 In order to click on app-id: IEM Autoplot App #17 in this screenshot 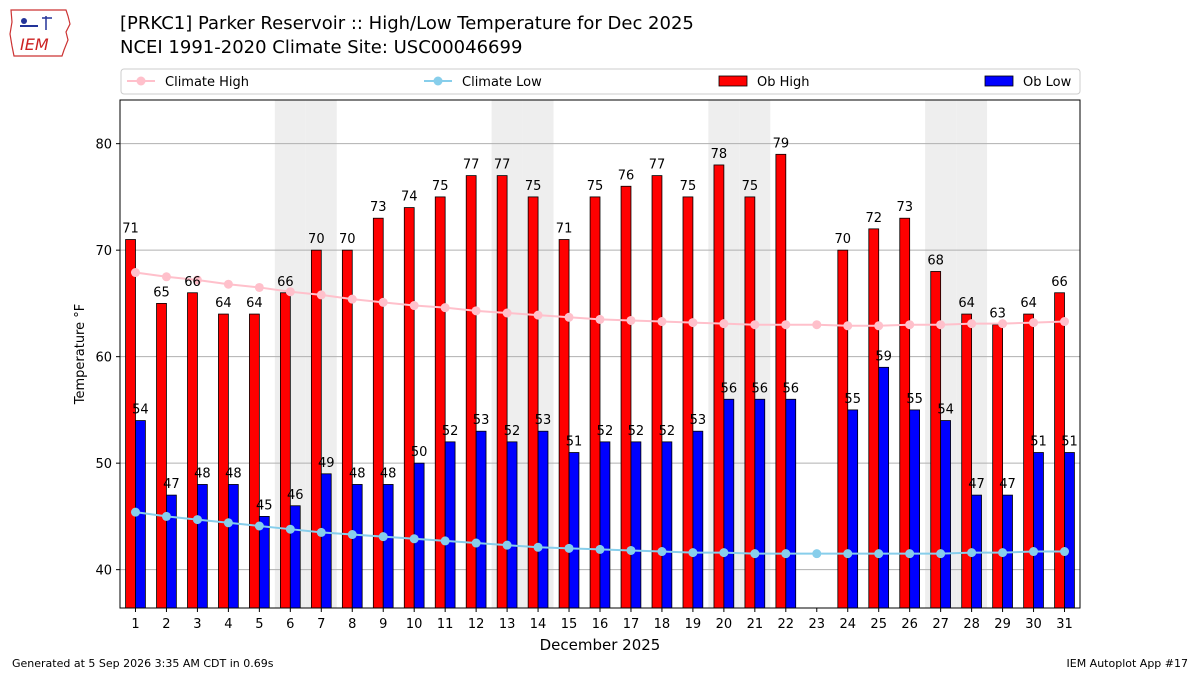, I will do `click(1127, 663)`.